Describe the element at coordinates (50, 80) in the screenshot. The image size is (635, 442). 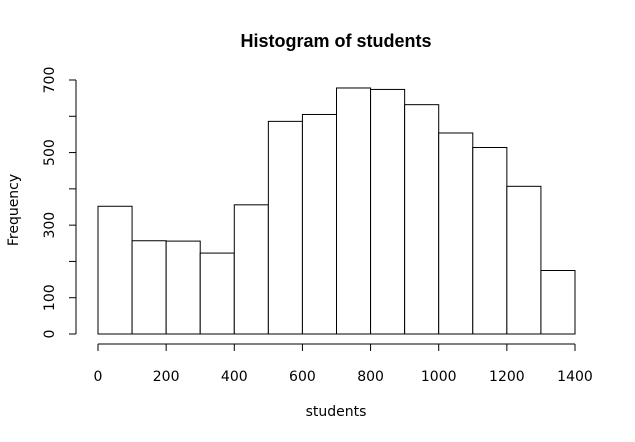
I see `y-tick-label: 700` at that location.